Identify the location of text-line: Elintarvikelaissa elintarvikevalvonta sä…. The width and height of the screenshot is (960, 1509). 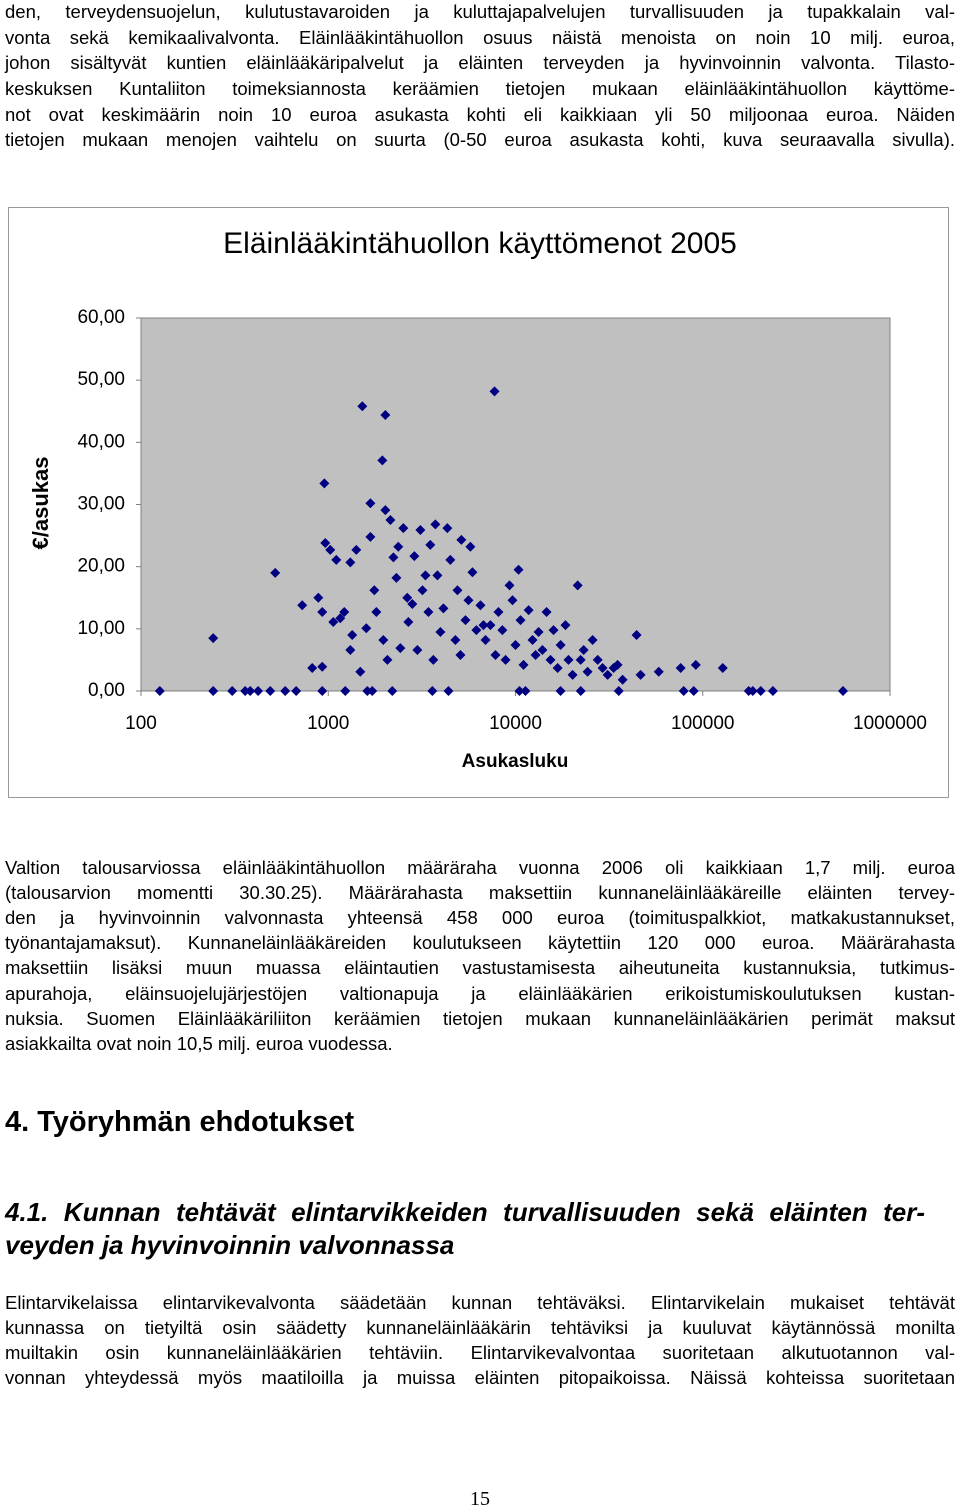
(480, 1302).